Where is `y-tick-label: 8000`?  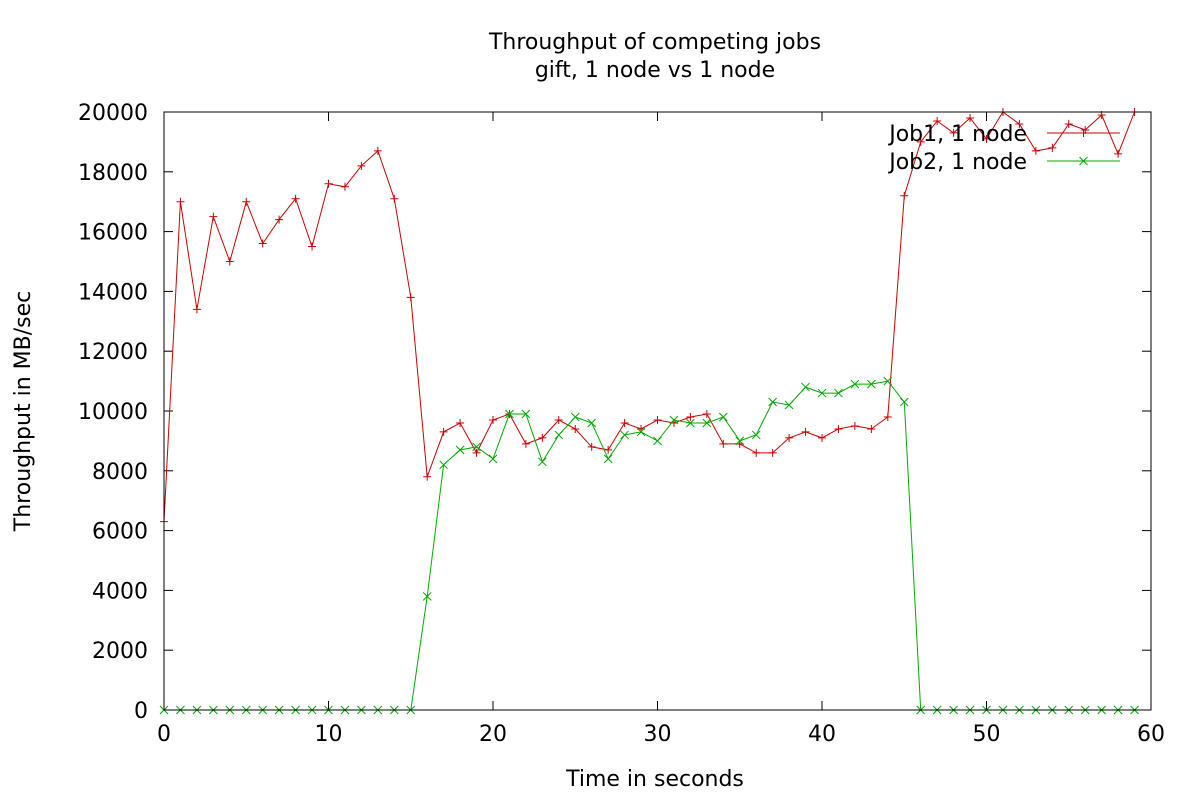
y-tick-label: 8000 is located at coordinates (120, 472).